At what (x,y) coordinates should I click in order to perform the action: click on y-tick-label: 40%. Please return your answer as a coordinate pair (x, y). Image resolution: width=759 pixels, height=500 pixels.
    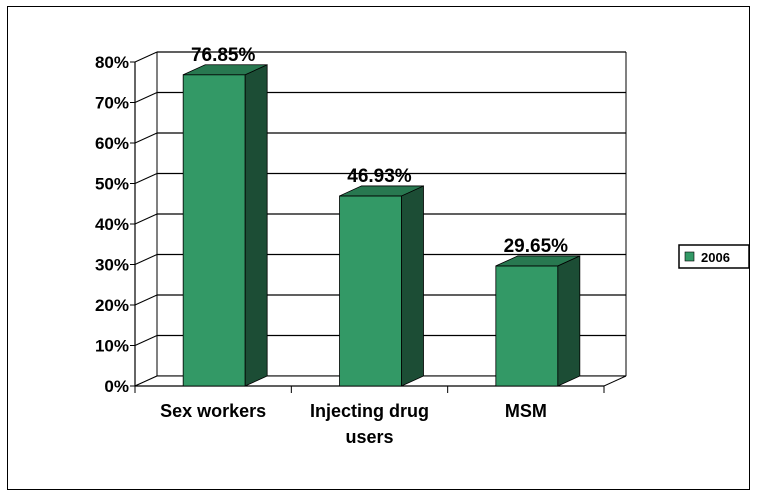
    Looking at the image, I should click on (112, 224).